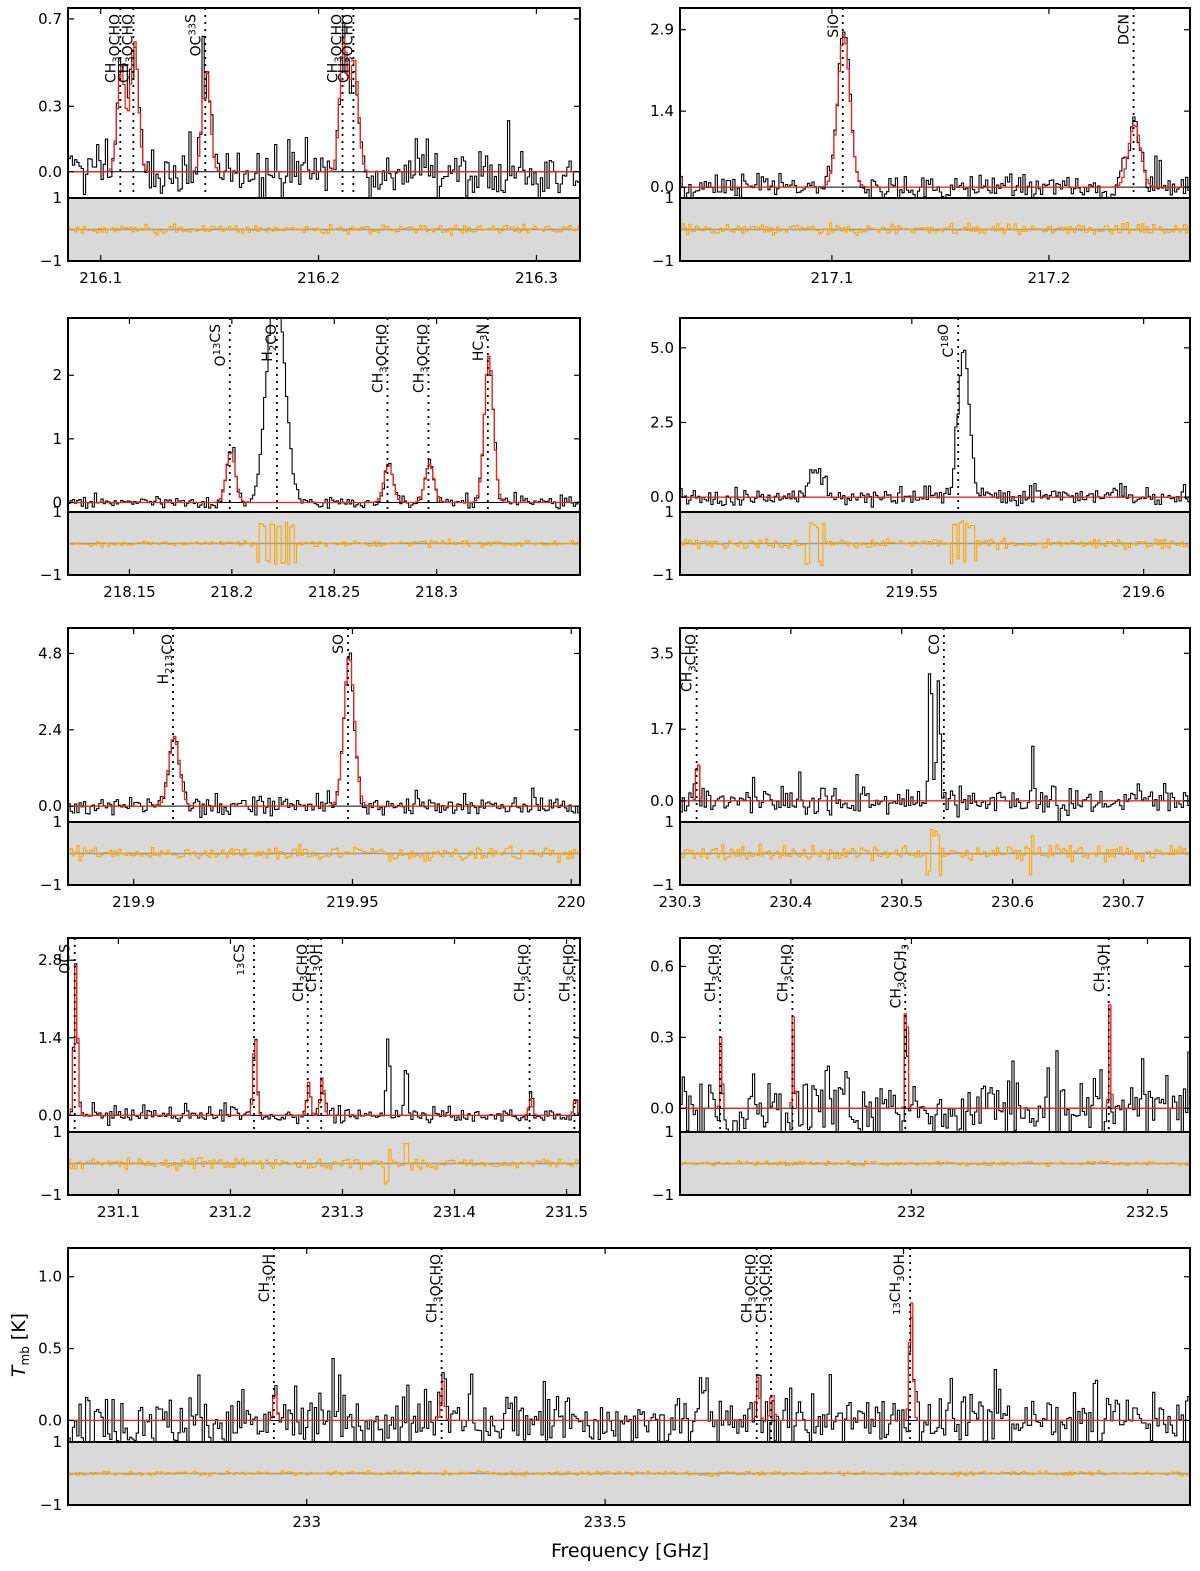 The height and width of the screenshot is (1571, 1200). Describe the element at coordinates (680, 902) in the screenshot. I see `xtick-label: 230.3` at that location.